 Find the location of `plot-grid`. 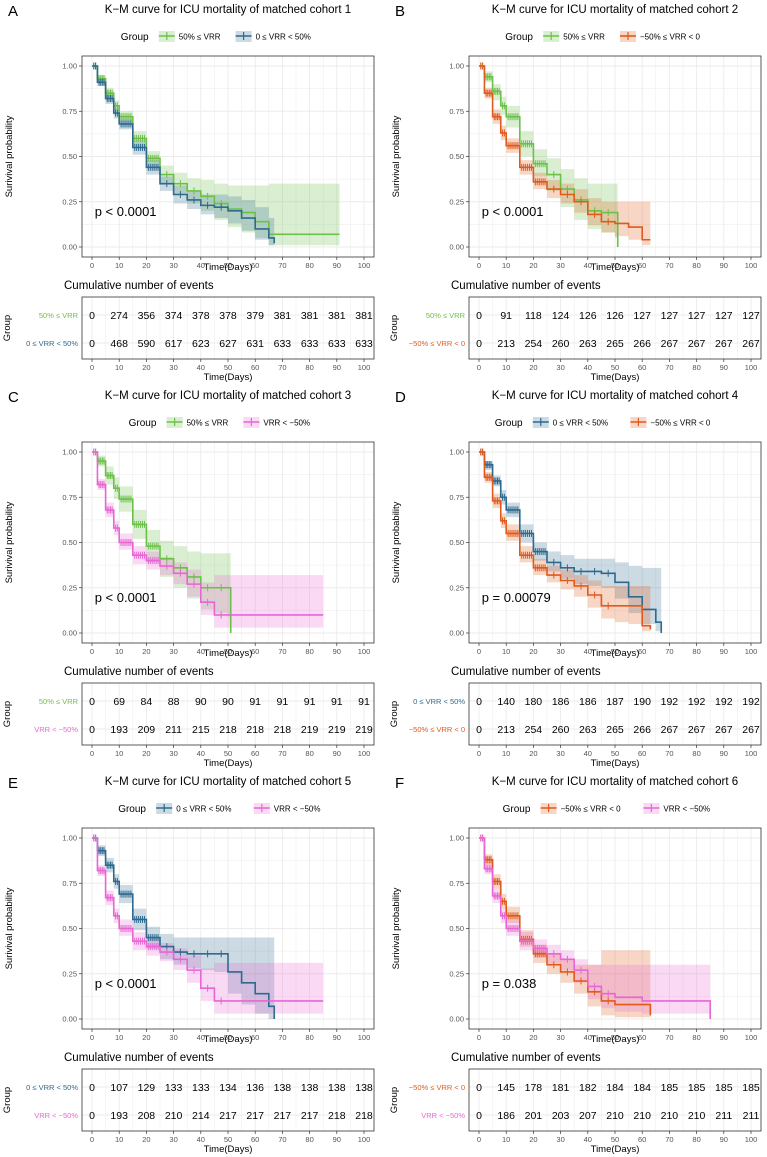

plot-grid is located at coordinates (228, 928).